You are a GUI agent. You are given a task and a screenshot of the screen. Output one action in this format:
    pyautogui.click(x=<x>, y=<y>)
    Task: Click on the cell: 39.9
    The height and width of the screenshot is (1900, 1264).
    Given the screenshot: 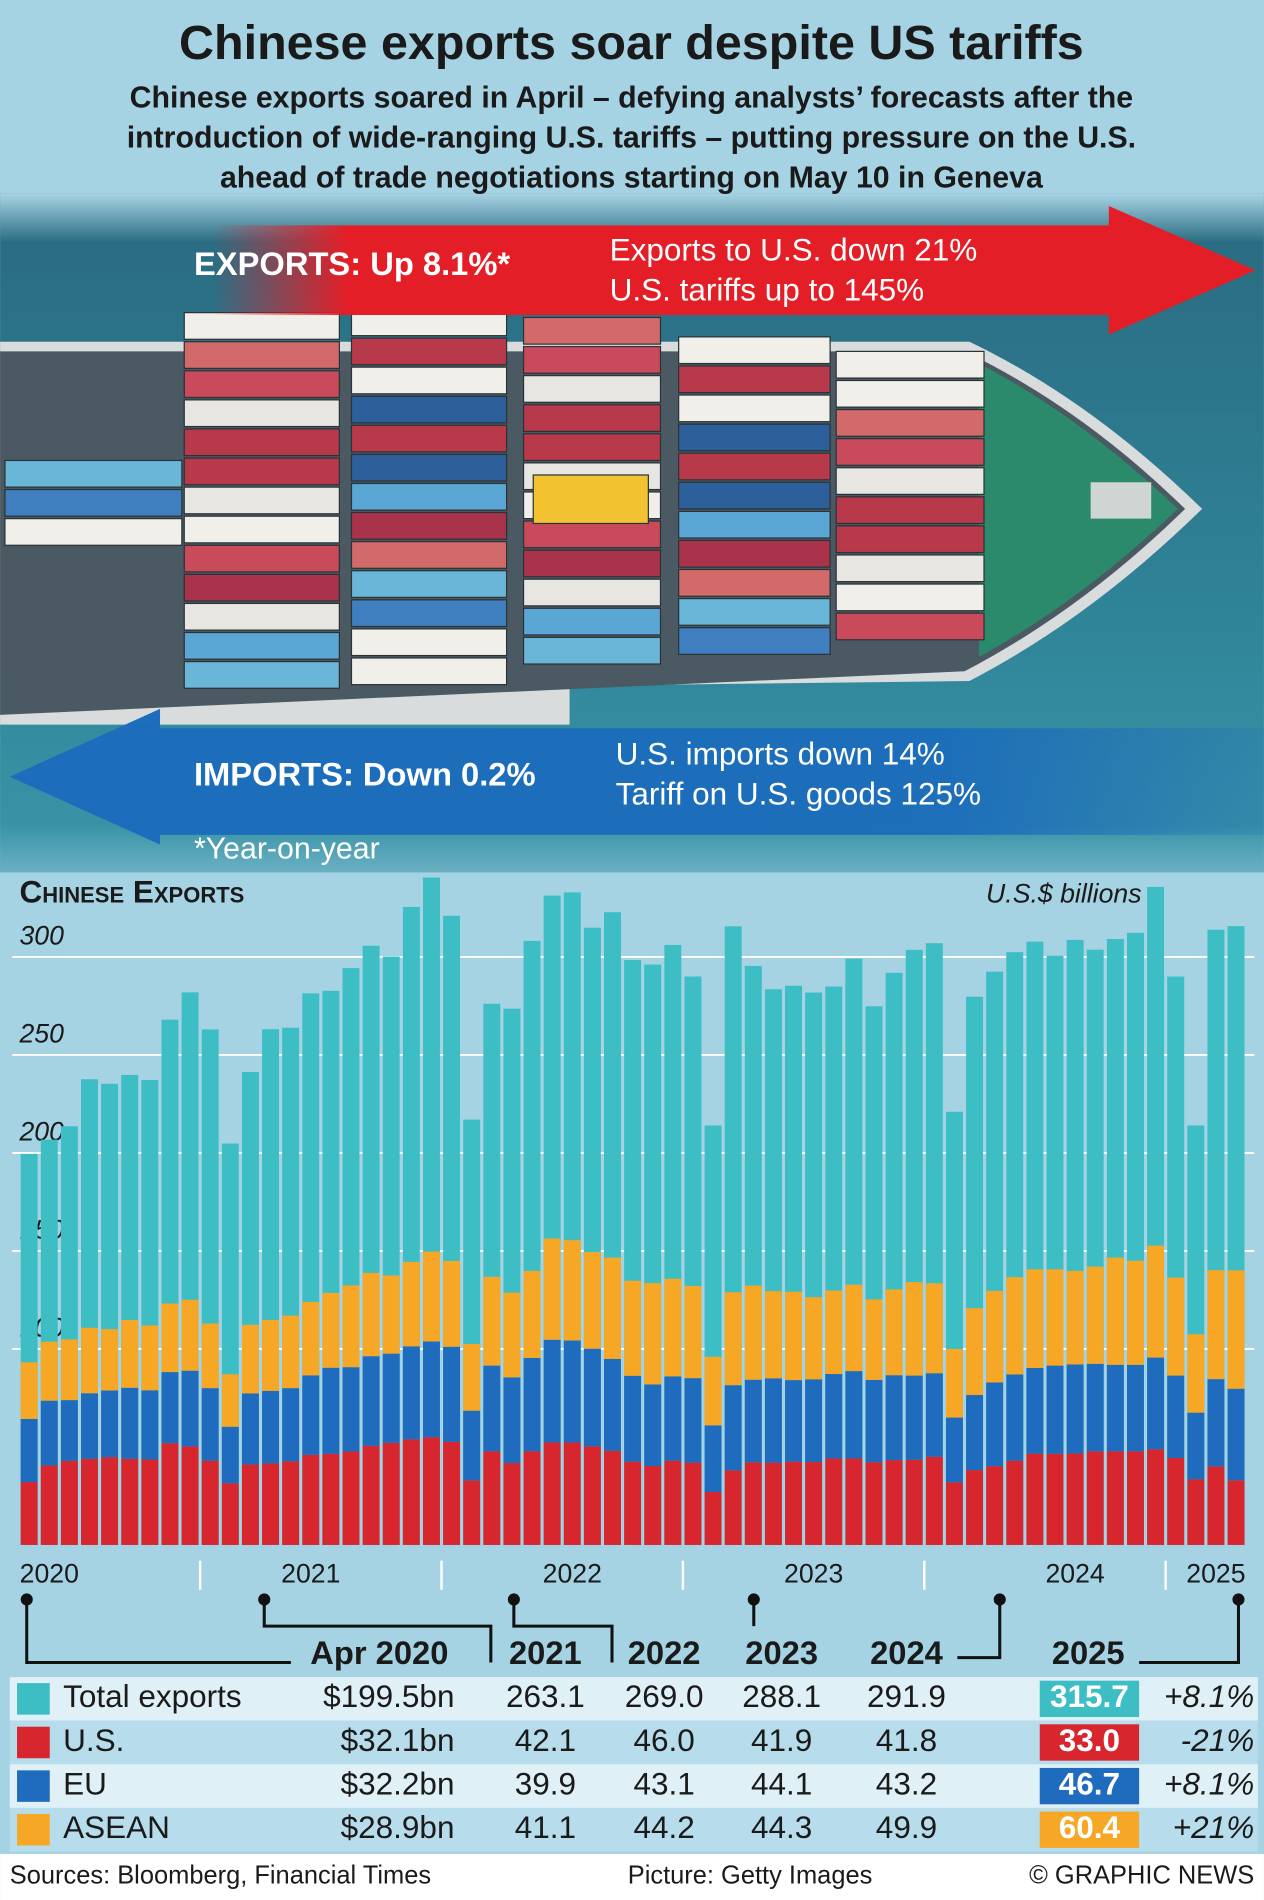 What is the action you would take?
    pyautogui.click(x=545, y=1783)
    